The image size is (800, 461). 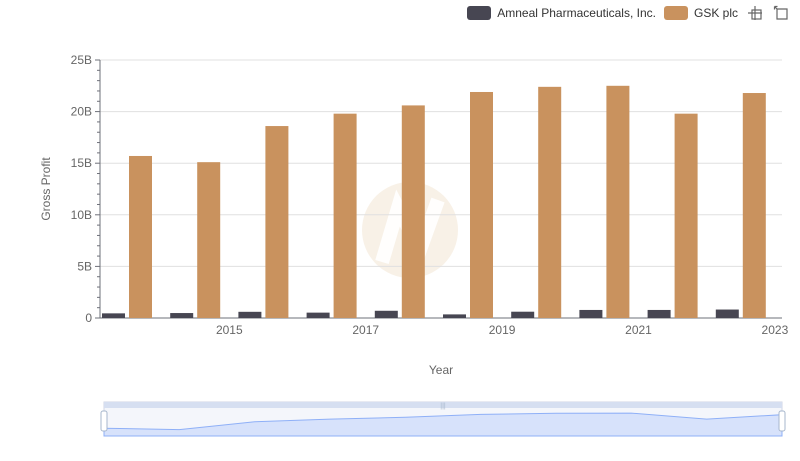 I want to click on y-axis-title: Gross Profit, so click(x=46, y=189).